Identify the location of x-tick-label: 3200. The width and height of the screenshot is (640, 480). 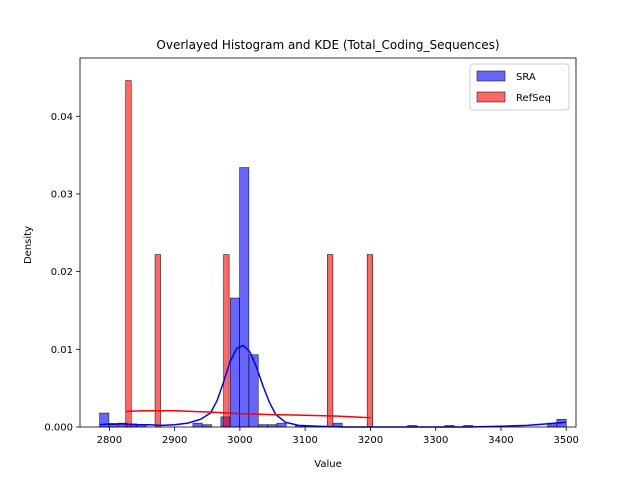
(370, 440).